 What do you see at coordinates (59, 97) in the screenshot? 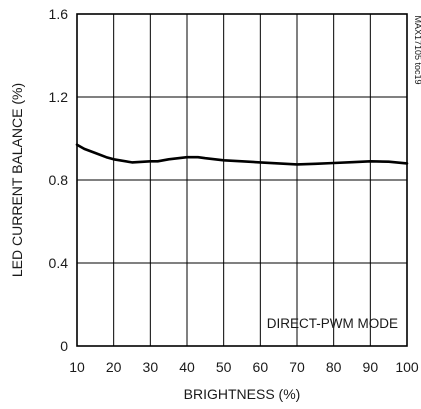
I see `y-tick-label: 1.2` at bounding box center [59, 97].